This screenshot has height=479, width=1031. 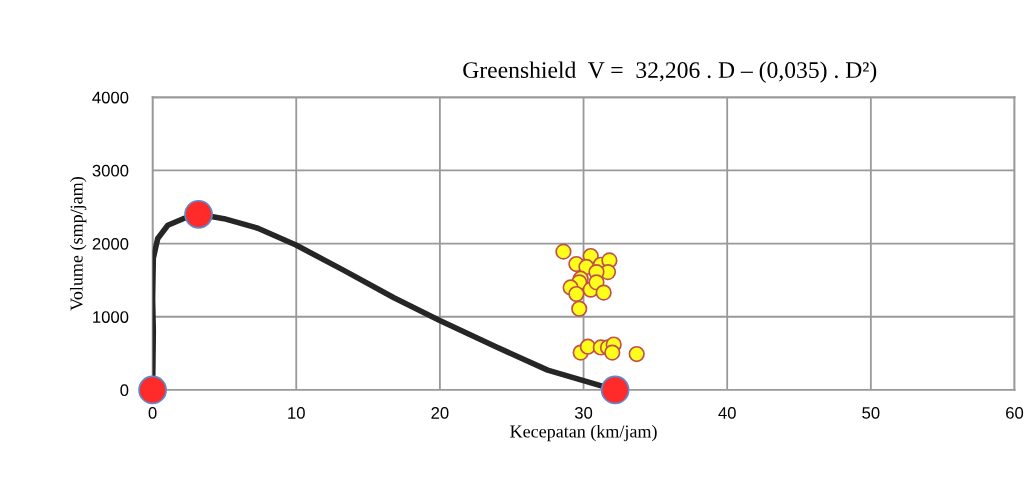 I want to click on x-tick-label: 0, so click(x=152, y=413).